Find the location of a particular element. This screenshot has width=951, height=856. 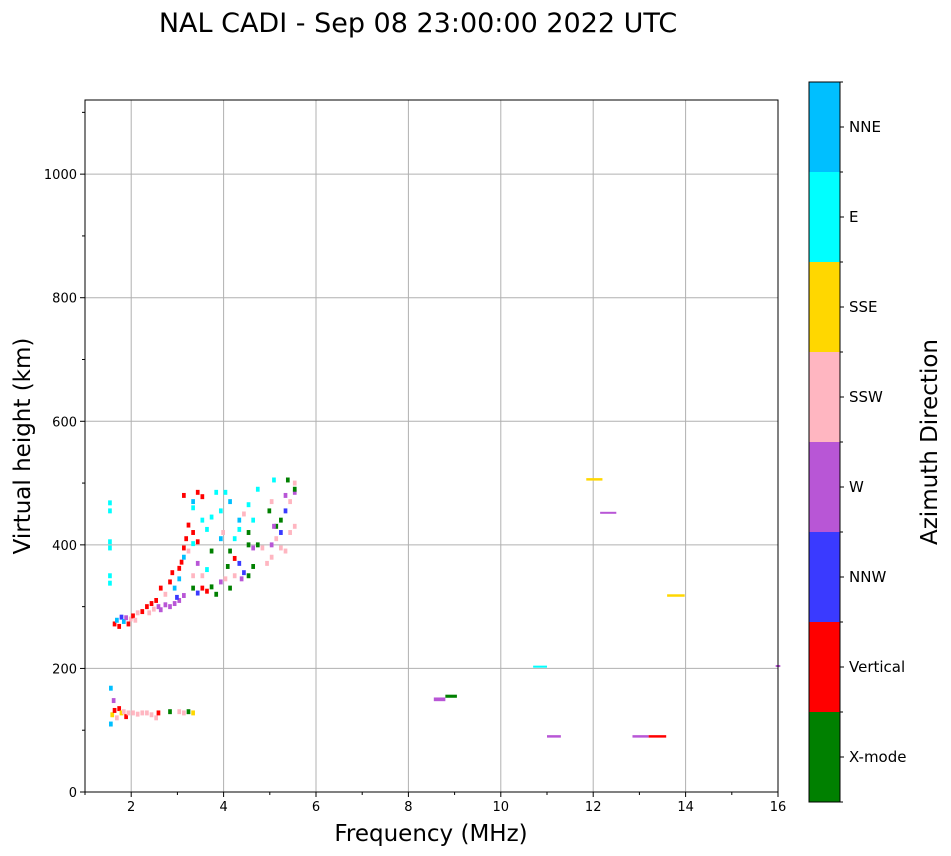

colorbar-frame is located at coordinates (824, 442).